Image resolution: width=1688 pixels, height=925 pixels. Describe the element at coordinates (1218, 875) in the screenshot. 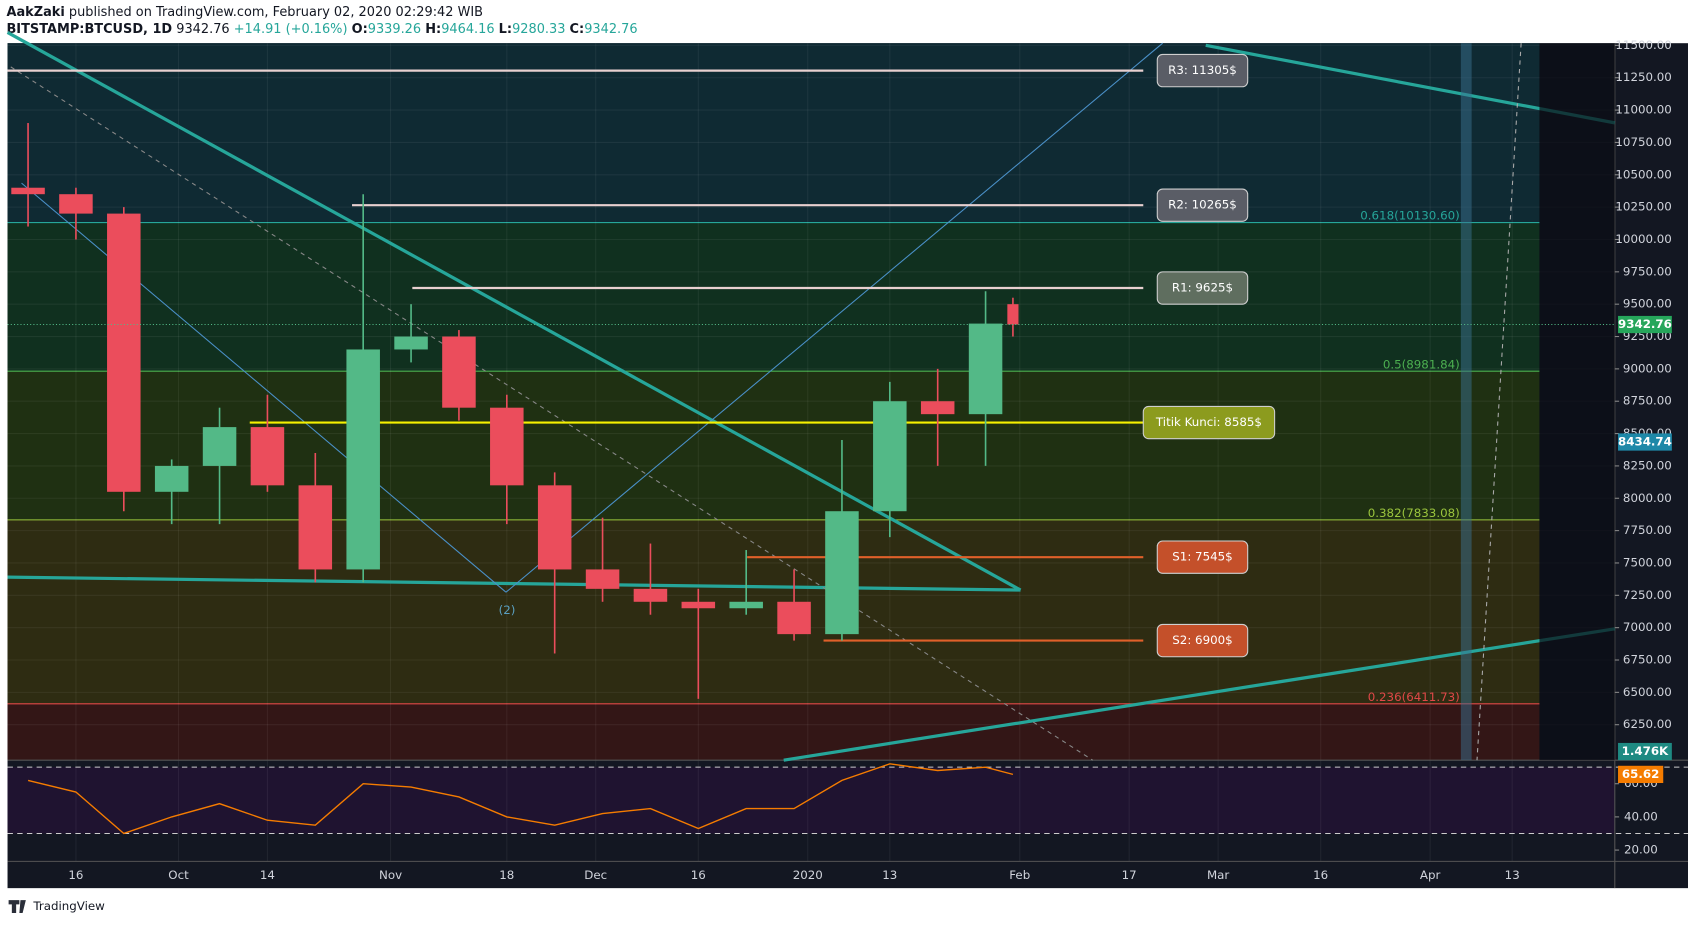

I see `x-tick-label: Mar` at that location.